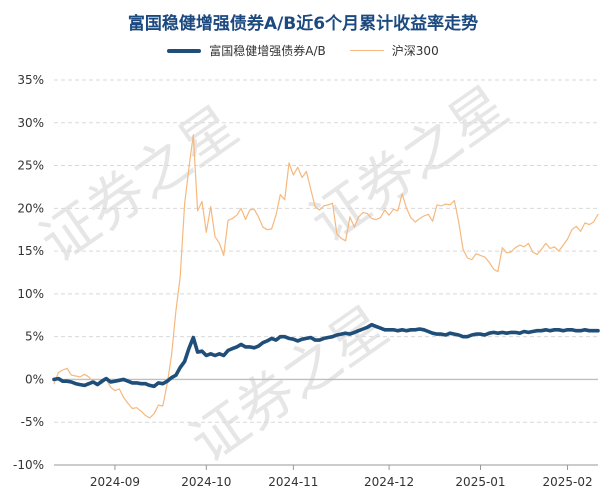  Describe the element at coordinates (206, 482) in the screenshot. I see `x-tick-label: 2024-10` at that location.